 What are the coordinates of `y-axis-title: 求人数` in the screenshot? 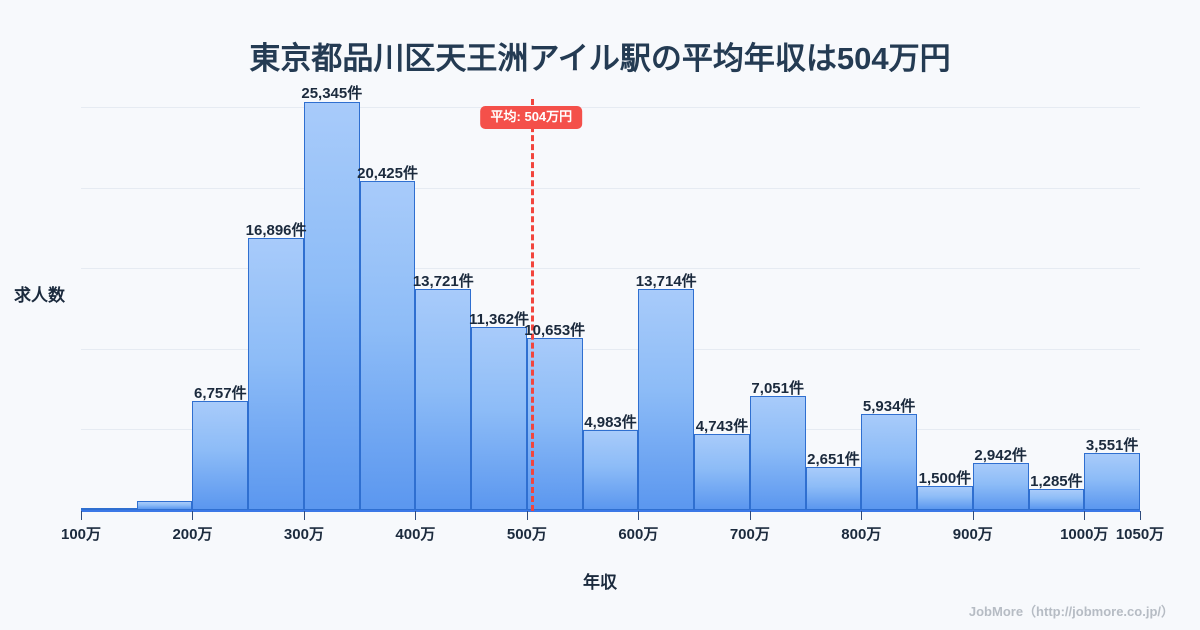 It's located at (39, 295).